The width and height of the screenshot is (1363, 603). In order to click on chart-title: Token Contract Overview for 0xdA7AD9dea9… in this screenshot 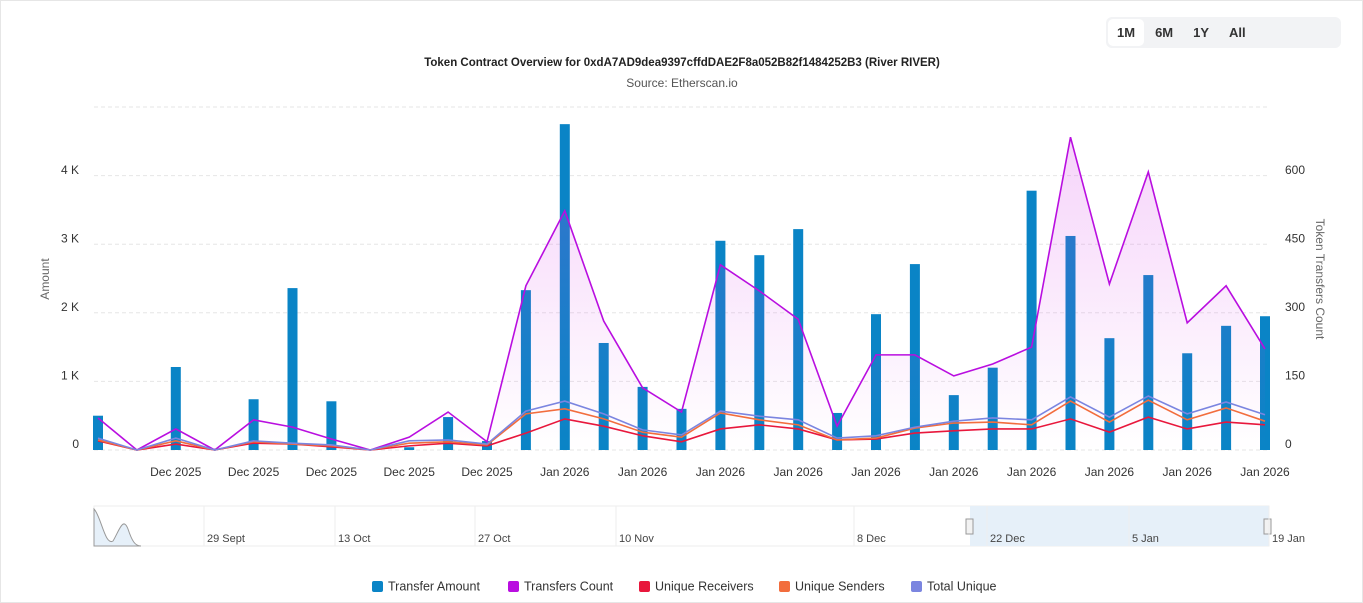, I will do `click(682, 63)`.